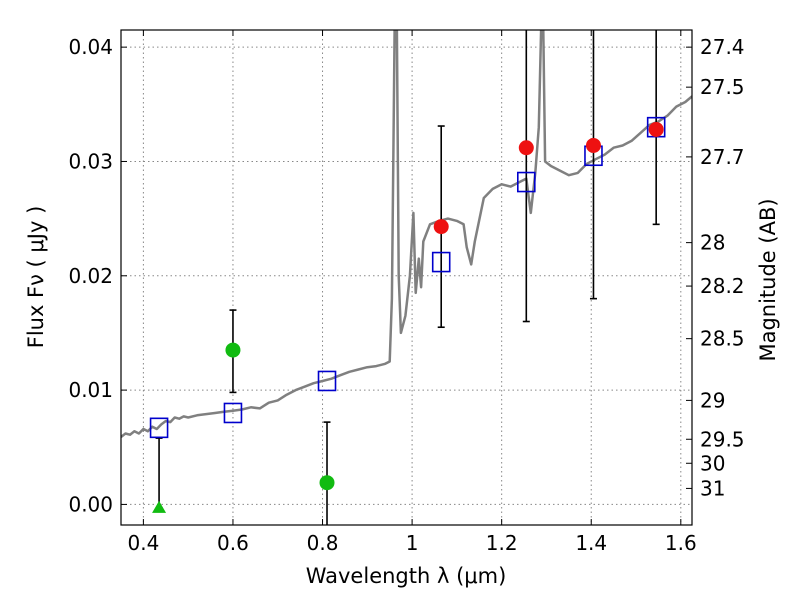 This screenshot has height=600, width=800. Describe the element at coordinates (722, 286) in the screenshot. I see `y2-tick-label: 28.2` at that location.